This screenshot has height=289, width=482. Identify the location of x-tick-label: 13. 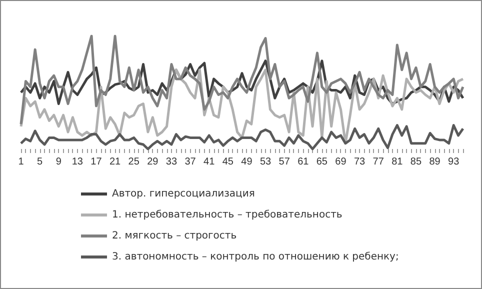
(78, 162).